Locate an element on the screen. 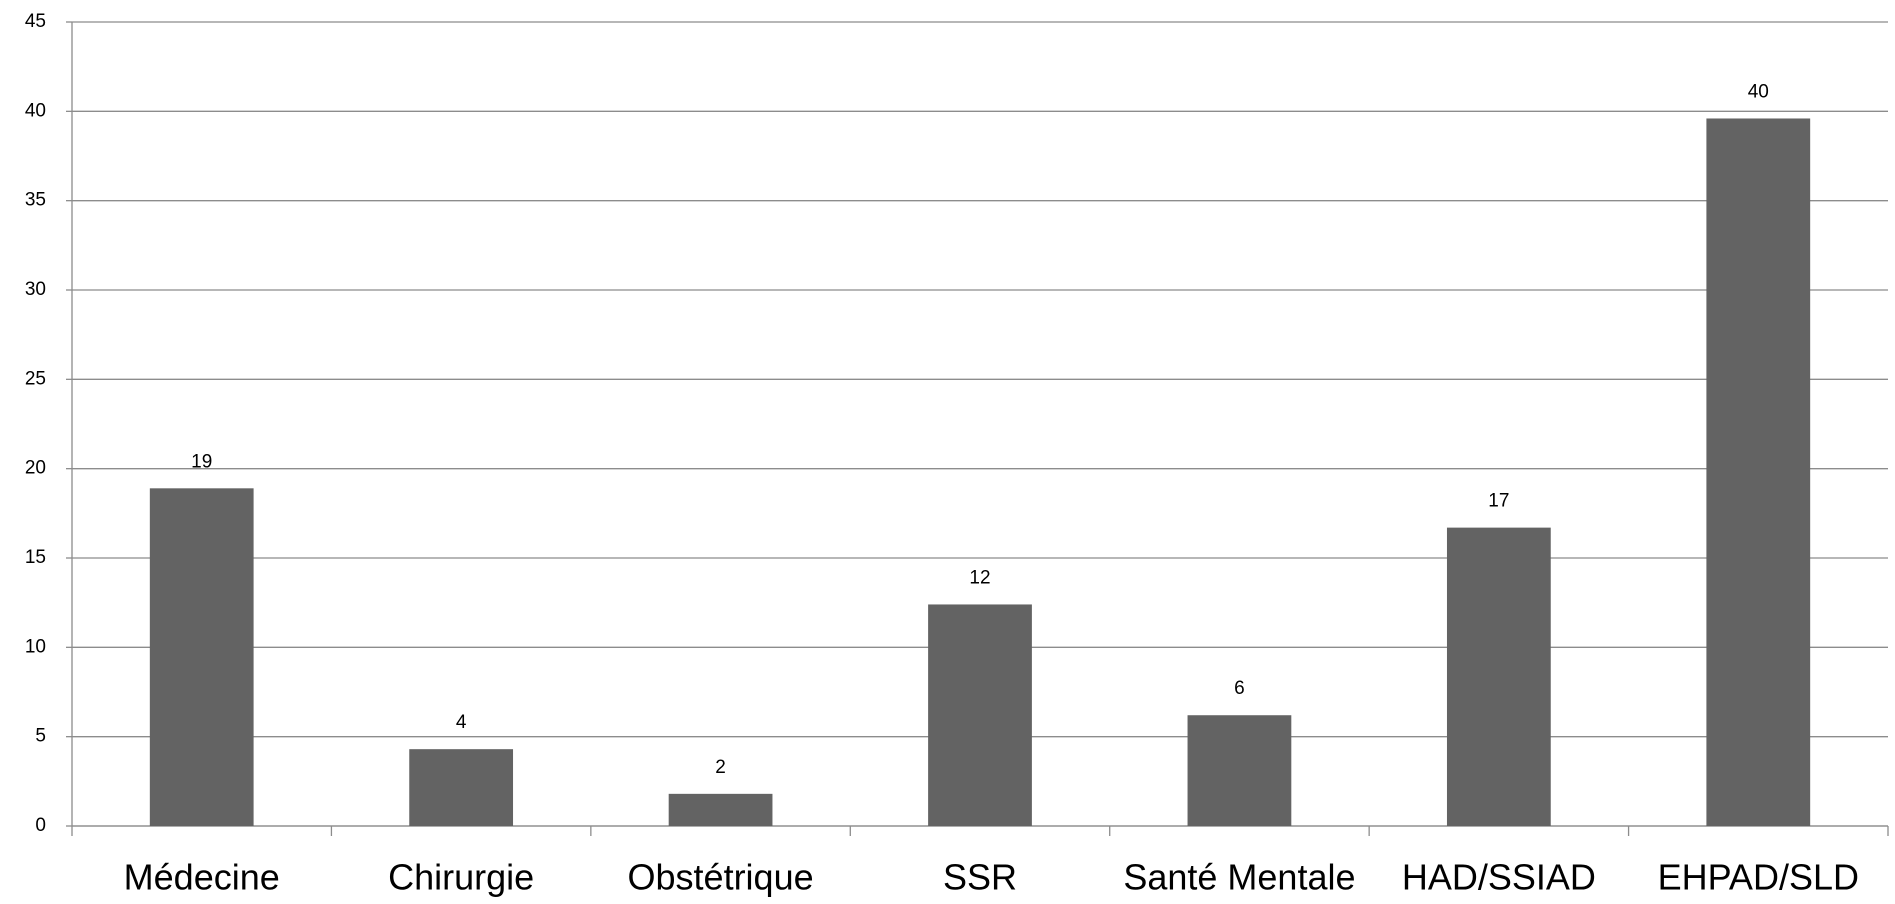 This screenshot has height=904, width=1895. x-tick-label: HAD/SSIAD is located at coordinates (1499, 877).